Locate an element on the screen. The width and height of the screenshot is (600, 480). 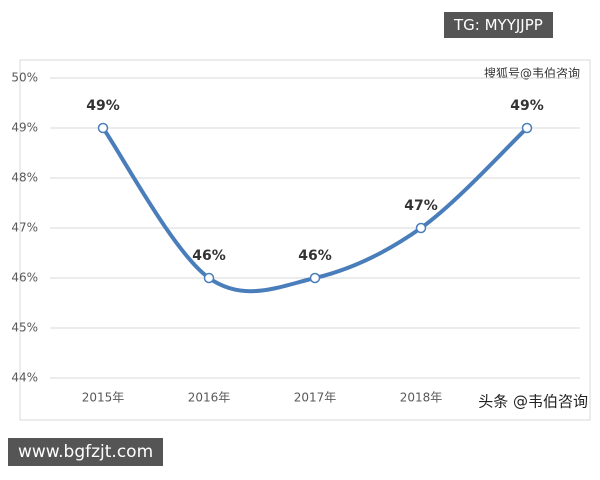
y-tick-label: 48% is located at coordinates (24, 178).